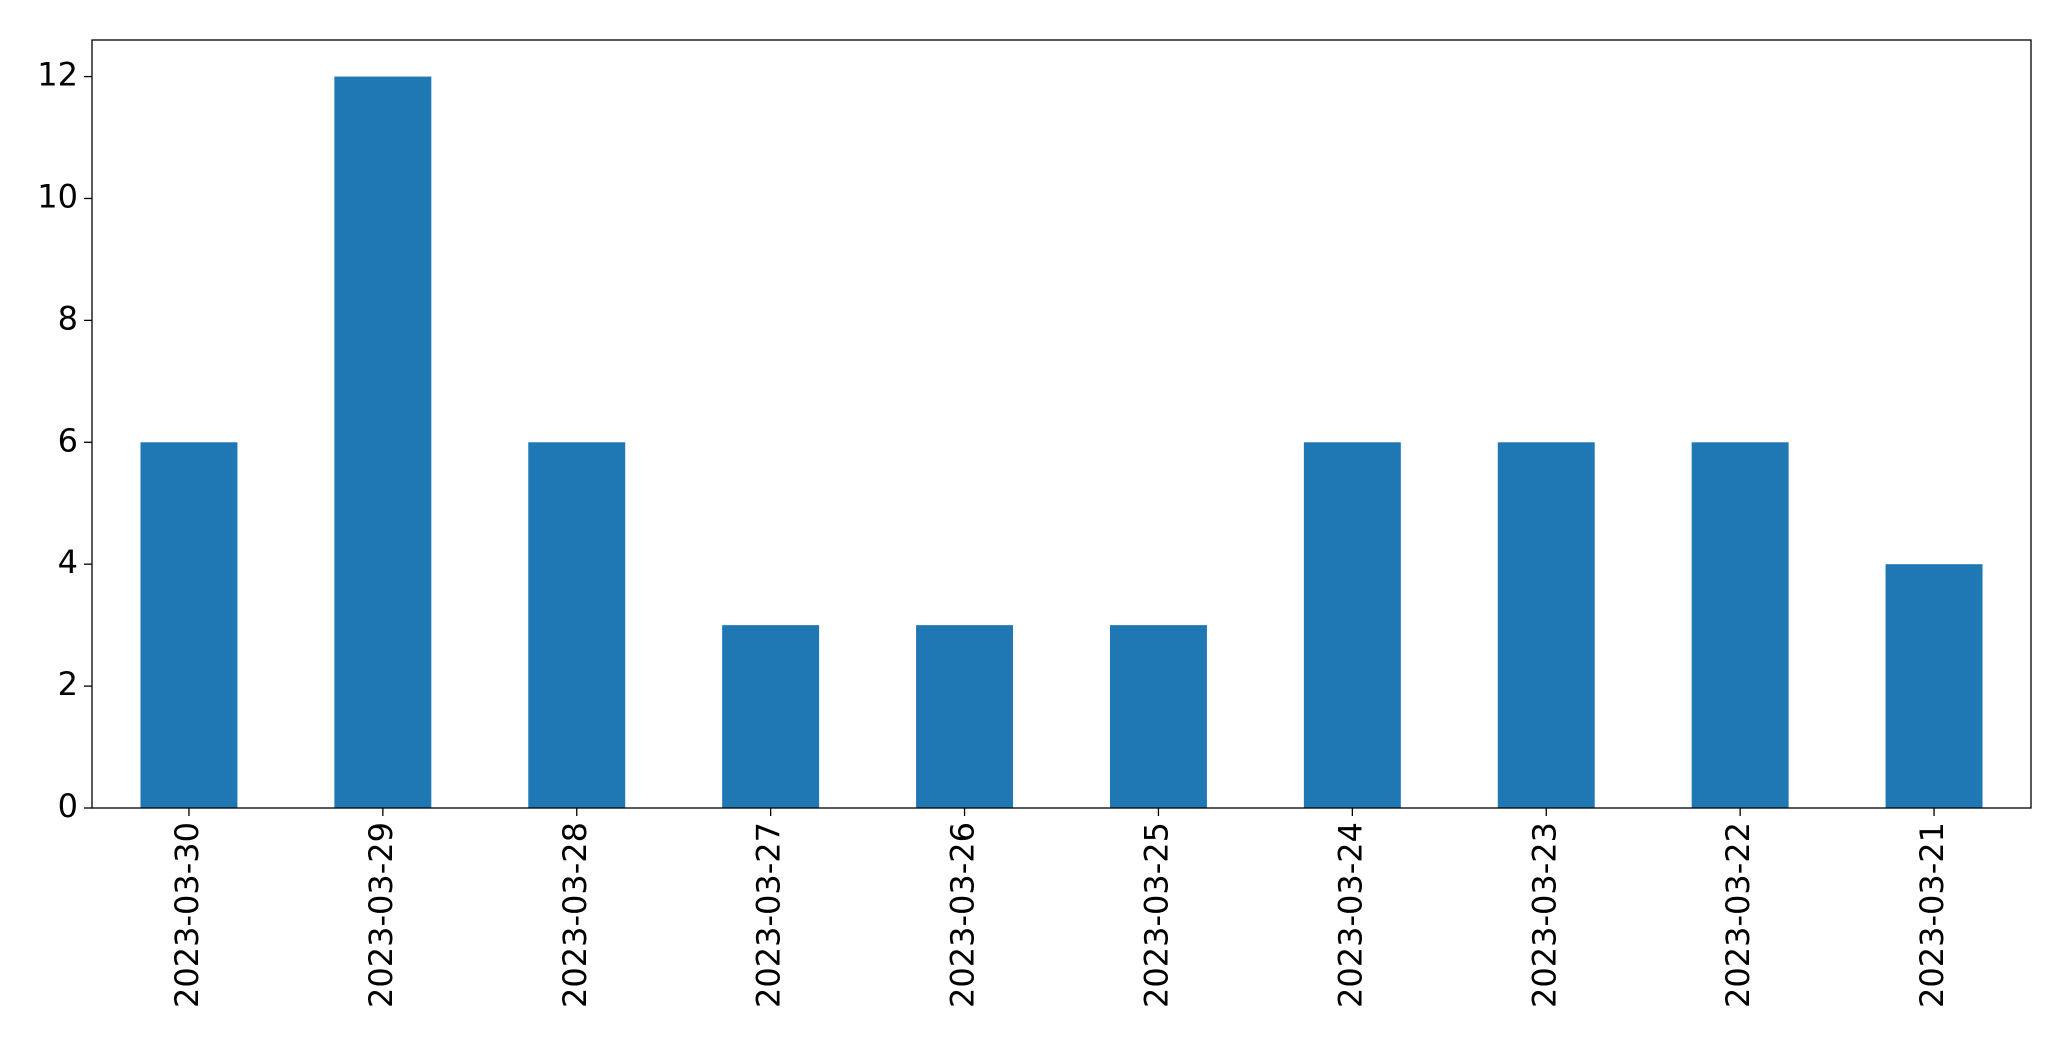 The image size is (2071, 1061). Describe the element at coordinates (1932, 915) in the screenshot. I see `x-tick-label: 2023-03-21` at that location.